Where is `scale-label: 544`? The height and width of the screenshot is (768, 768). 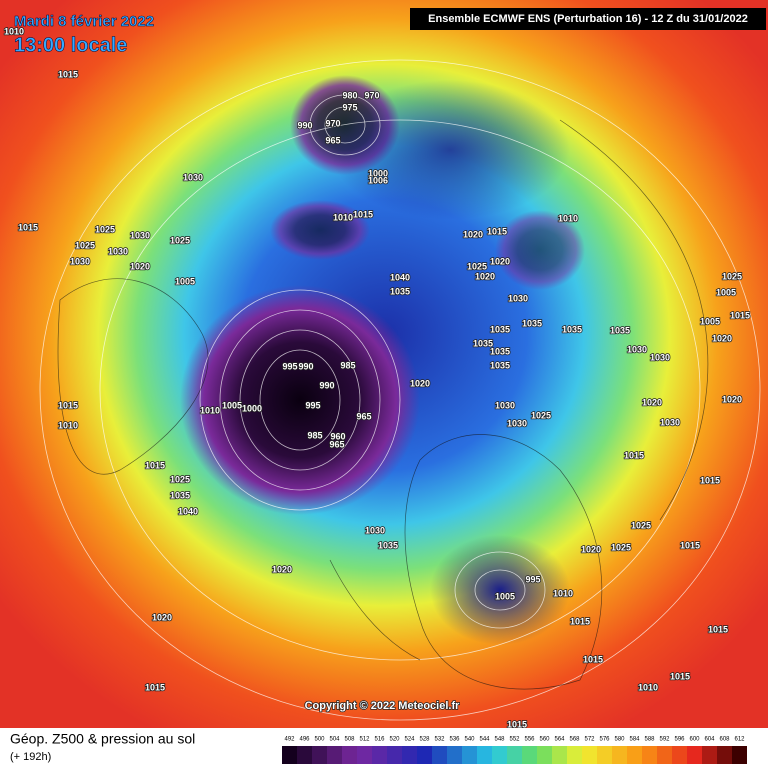
scale-label: 544 is located at coordinates (484, 740).